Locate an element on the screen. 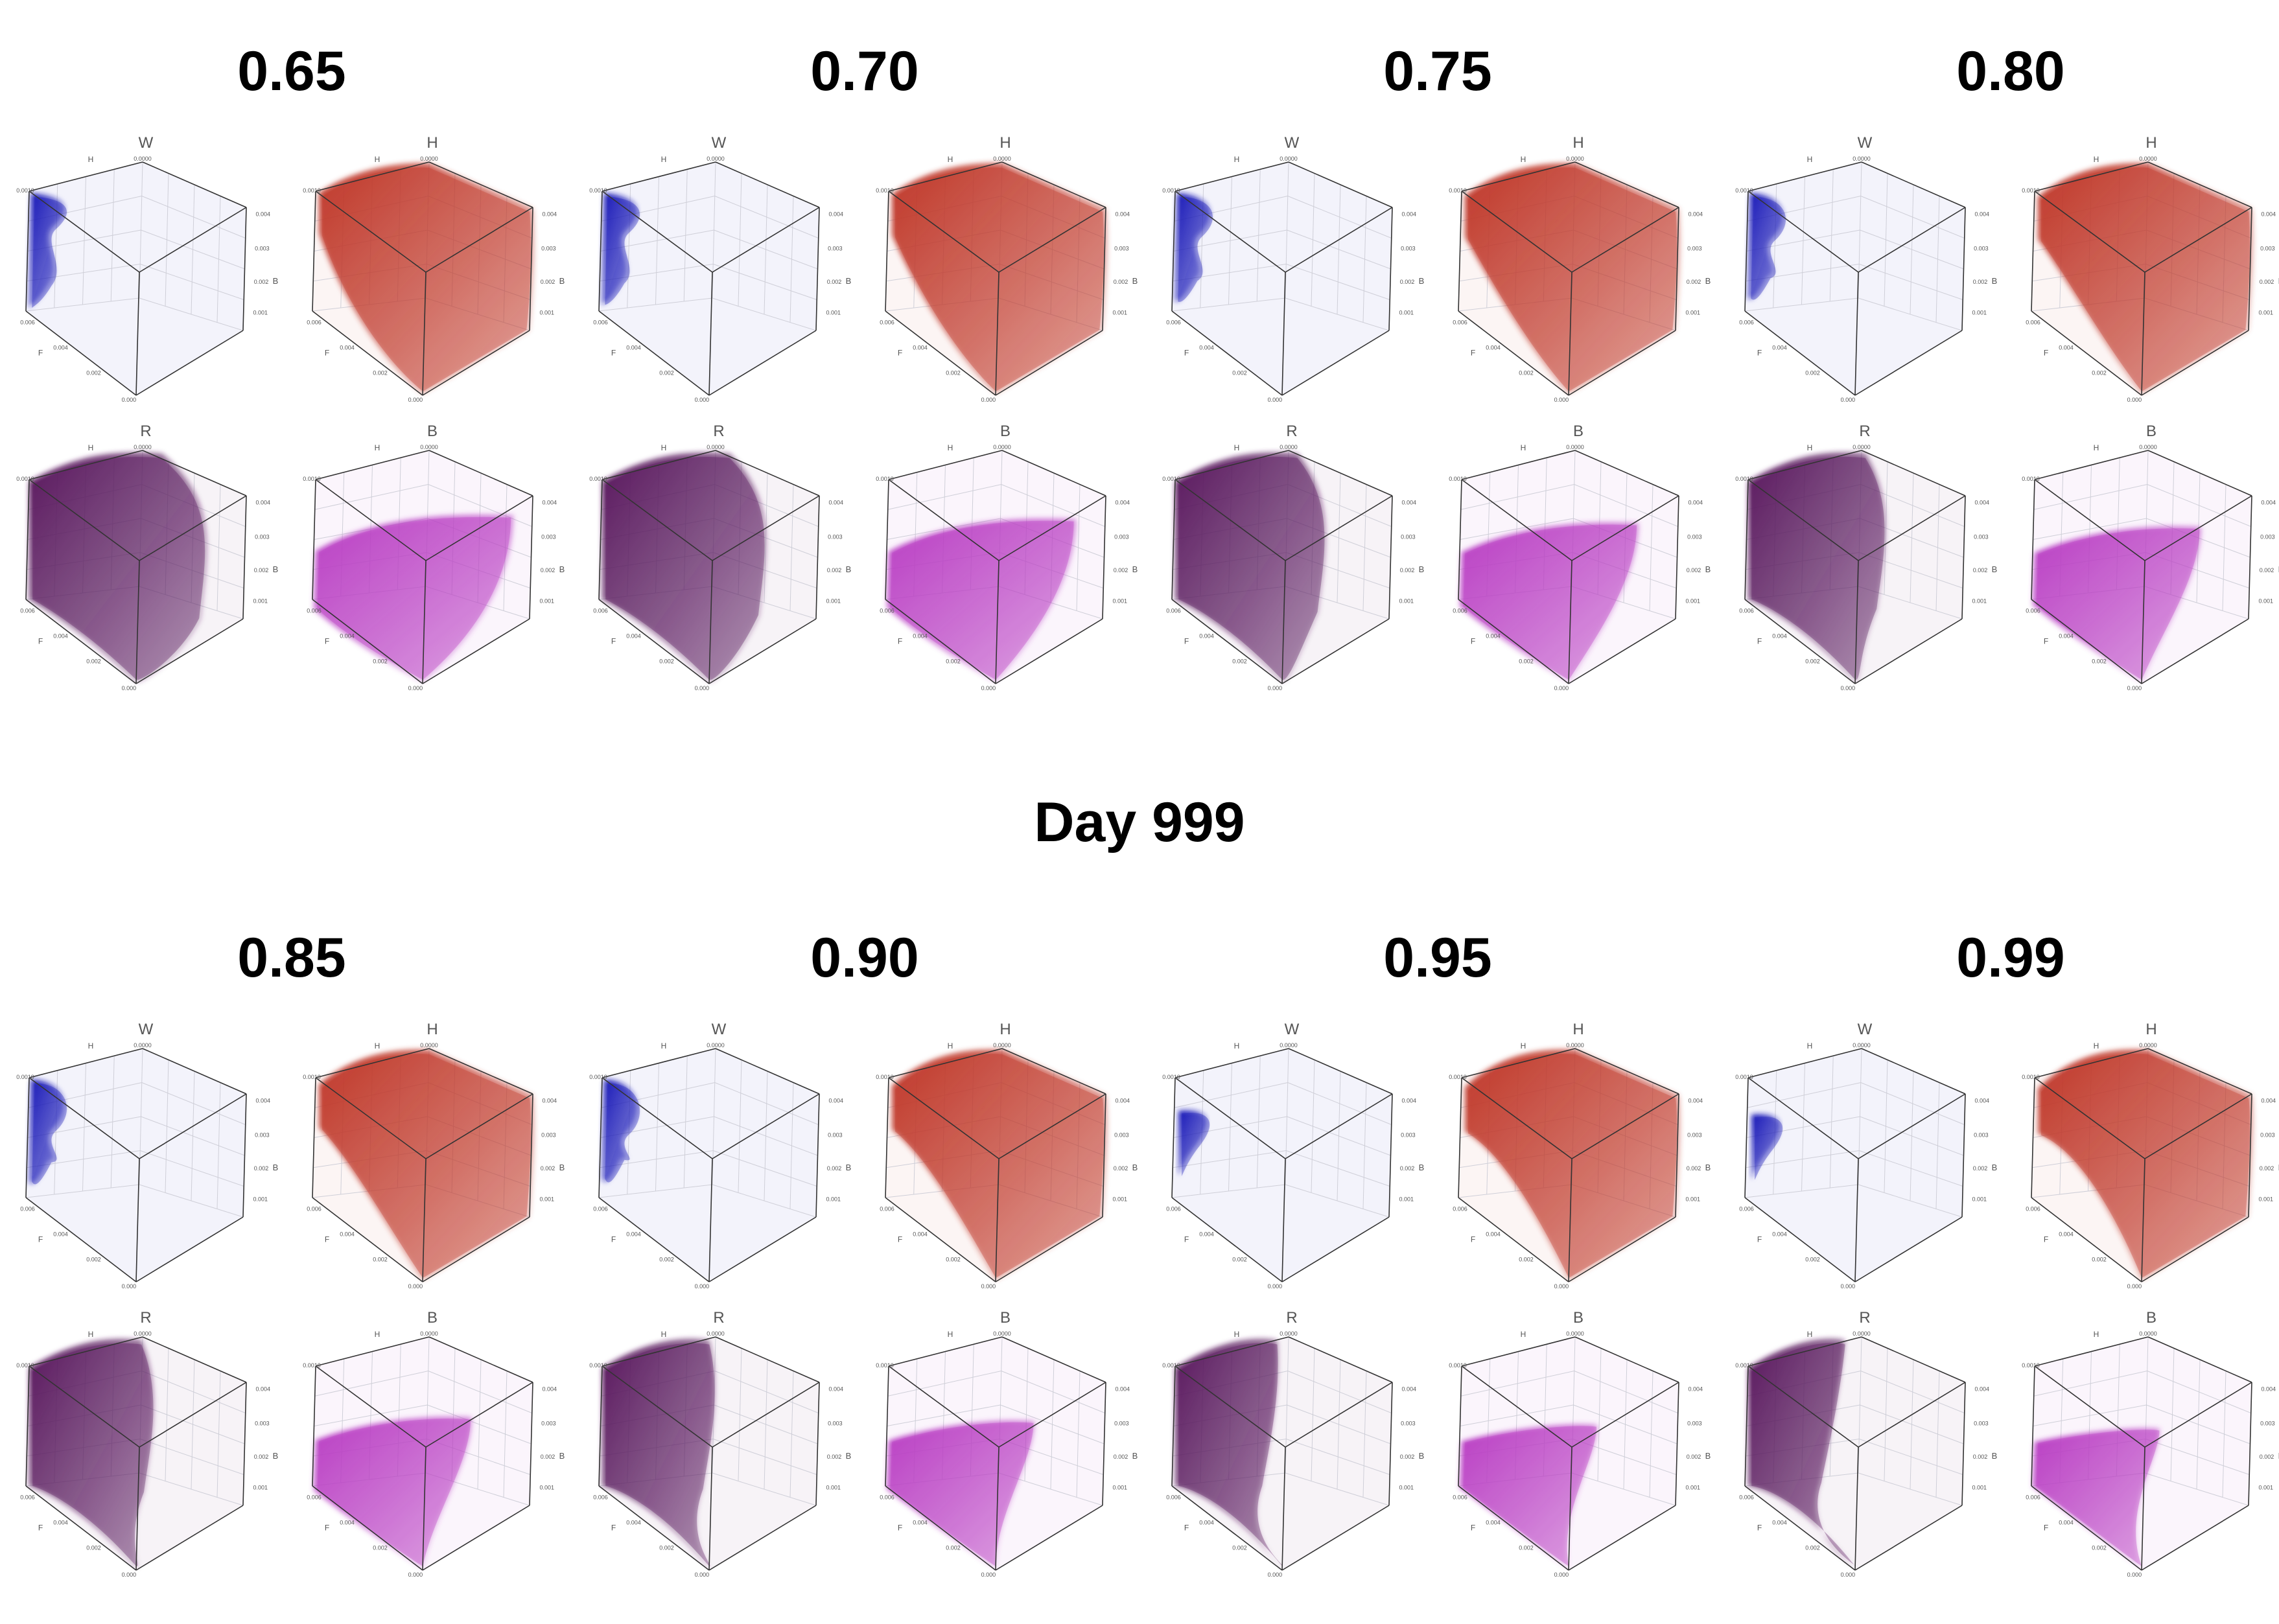 Image resolution: width=2279 pixels, height=1624 pixels. variable-label: H is located at coordinates (2150, 1029).